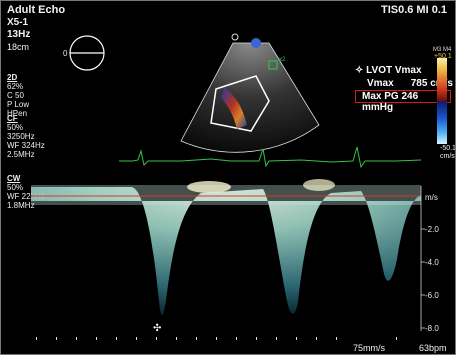 This screenshot has width=456, height=355. I want to click on orientation-icon: 0, so click(84, 53).